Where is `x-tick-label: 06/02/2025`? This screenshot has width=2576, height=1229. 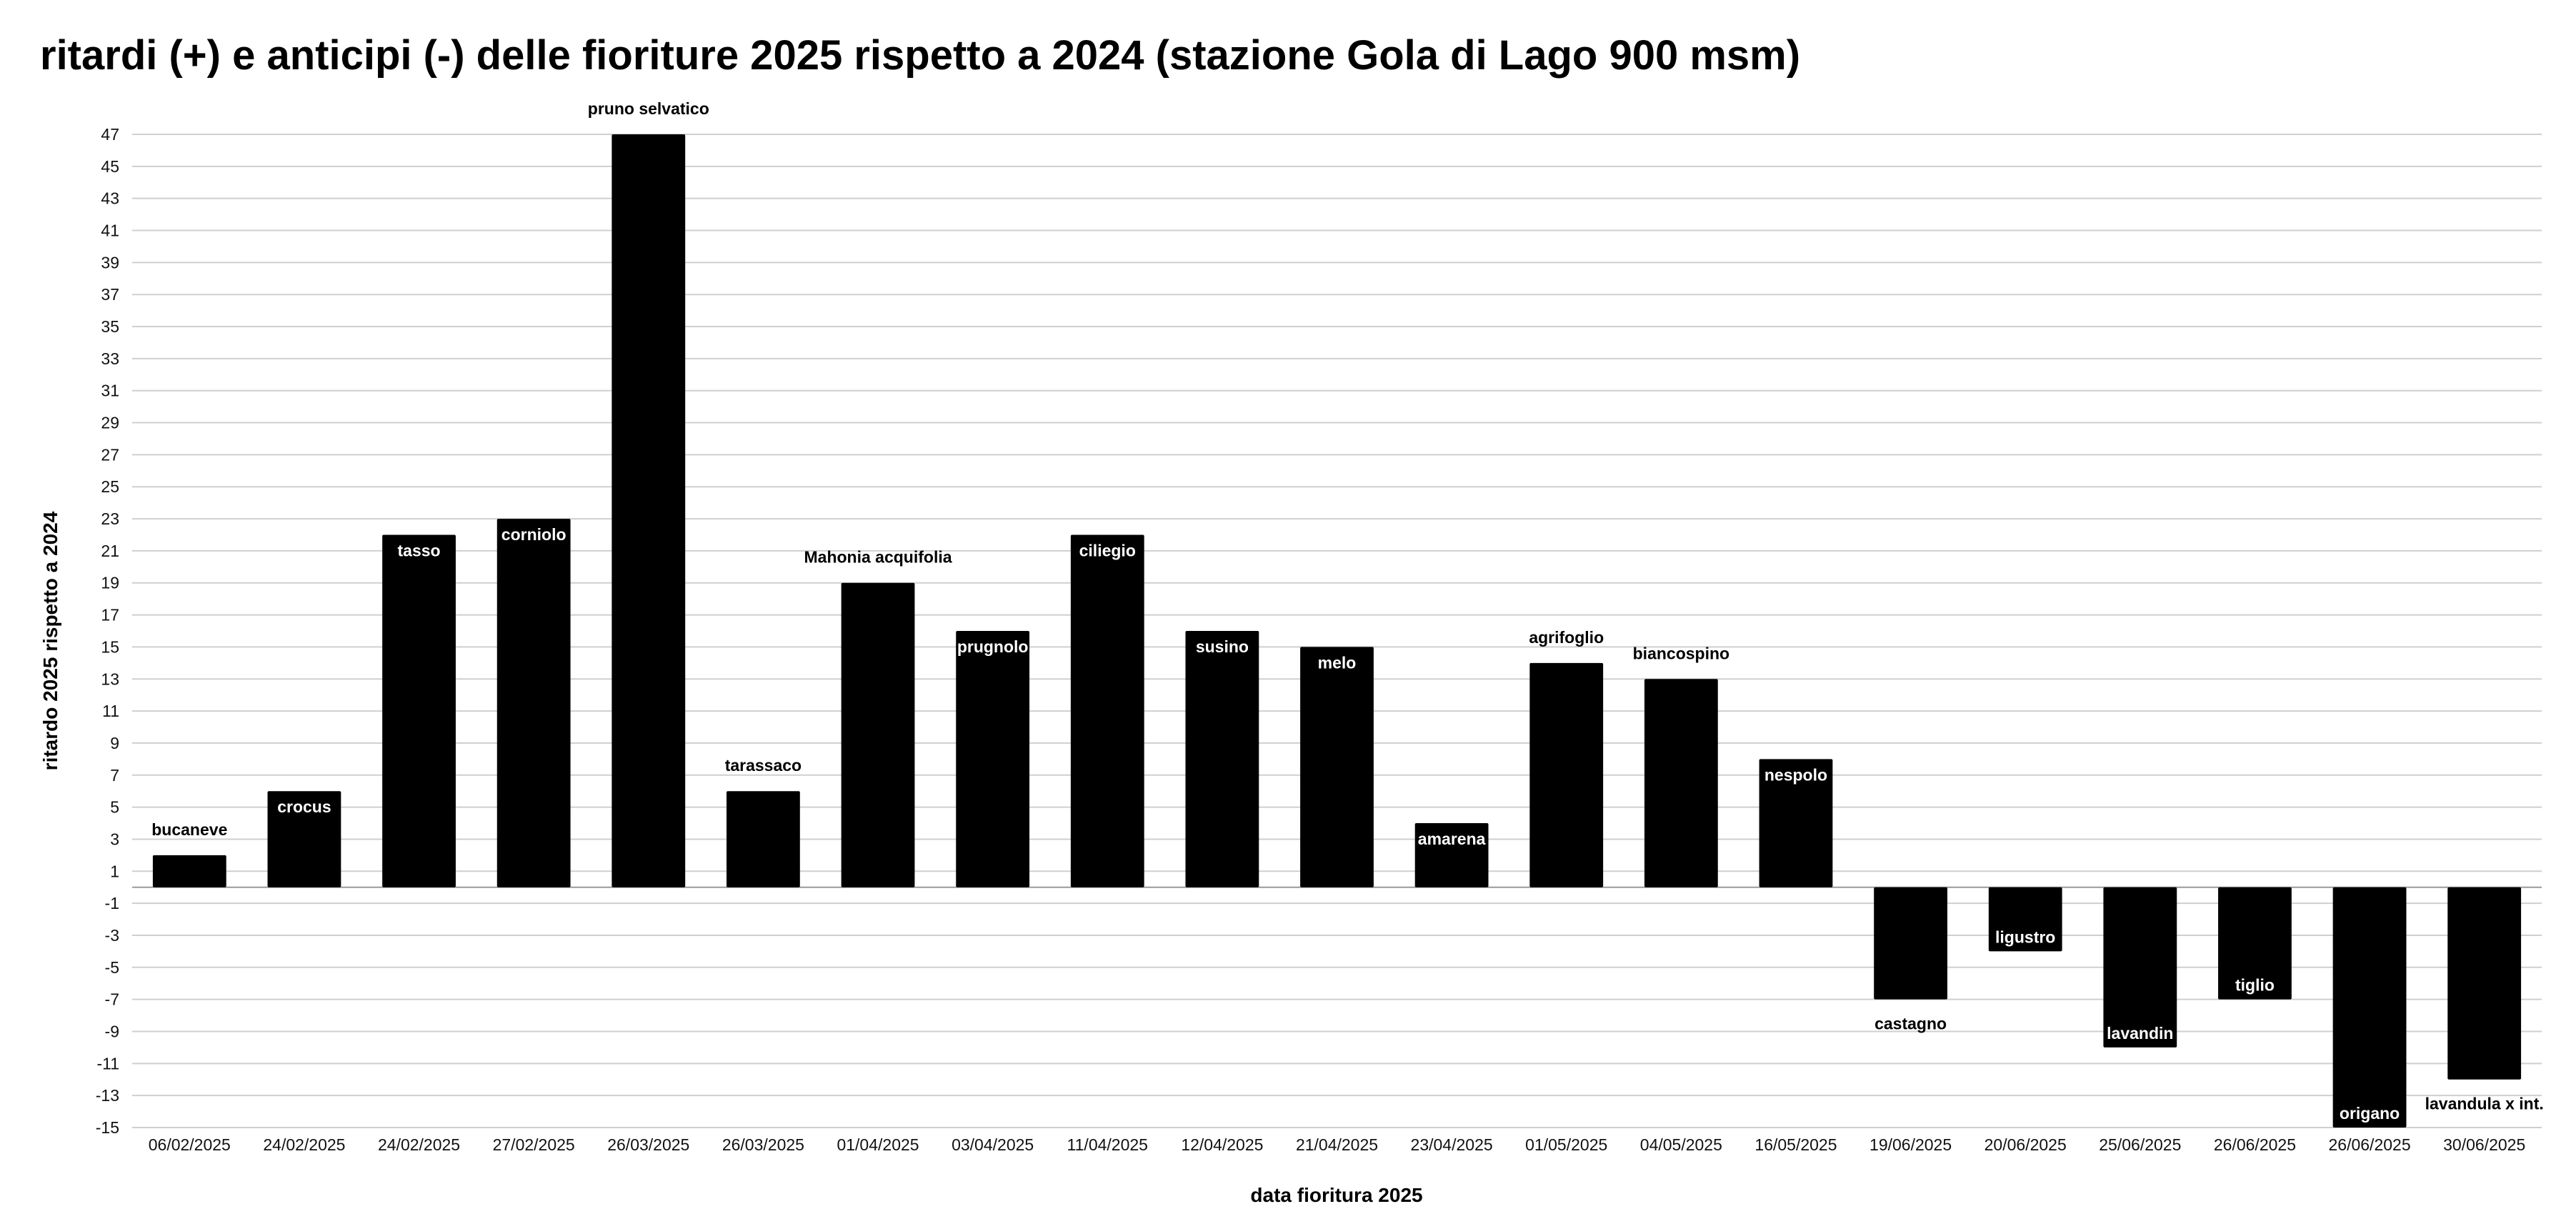
x-tick-label: 06/02/2025 is located at coordinates (190, 1144).